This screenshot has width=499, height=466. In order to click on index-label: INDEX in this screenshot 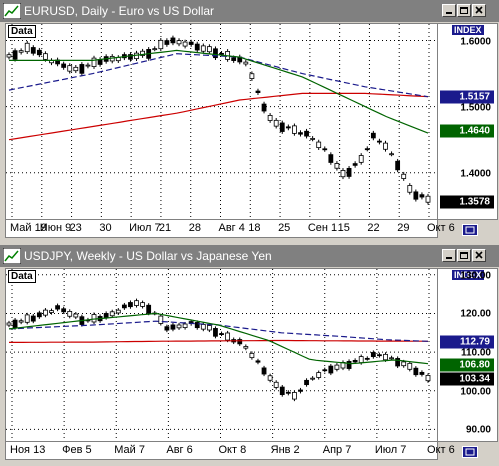, I will do `click(468, 275)`.